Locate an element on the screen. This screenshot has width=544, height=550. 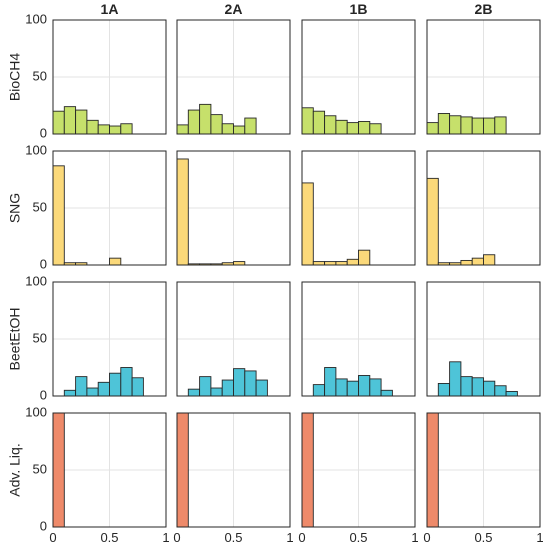
panel-adv-liq-1a is located at coordinates (109, 470).